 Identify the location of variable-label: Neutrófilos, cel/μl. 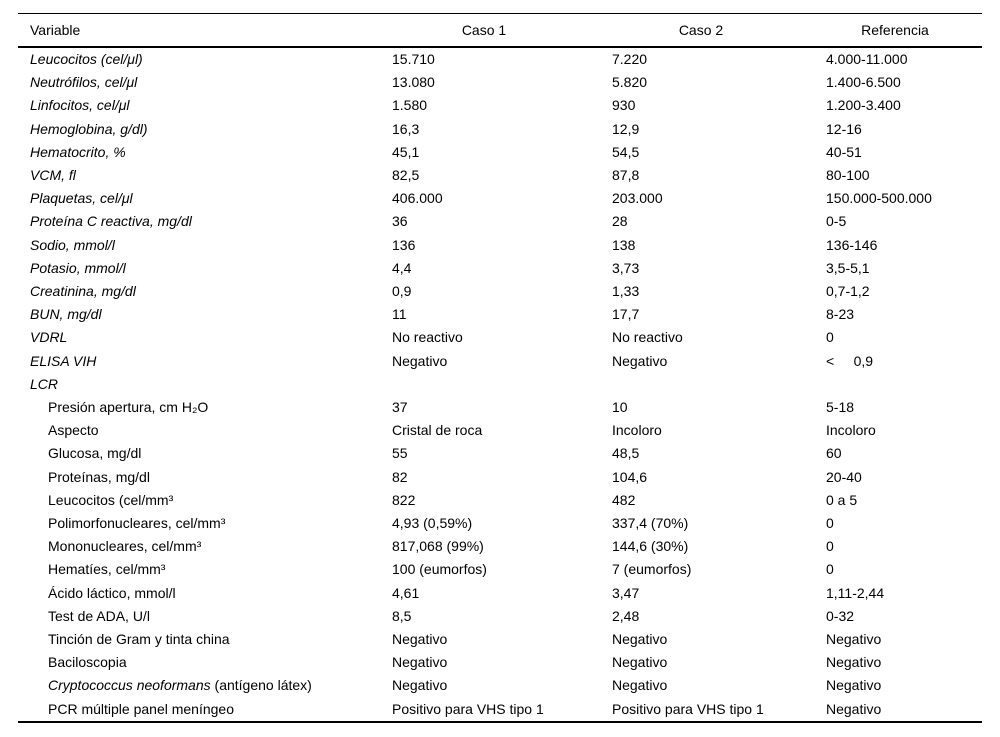
(84, 82).